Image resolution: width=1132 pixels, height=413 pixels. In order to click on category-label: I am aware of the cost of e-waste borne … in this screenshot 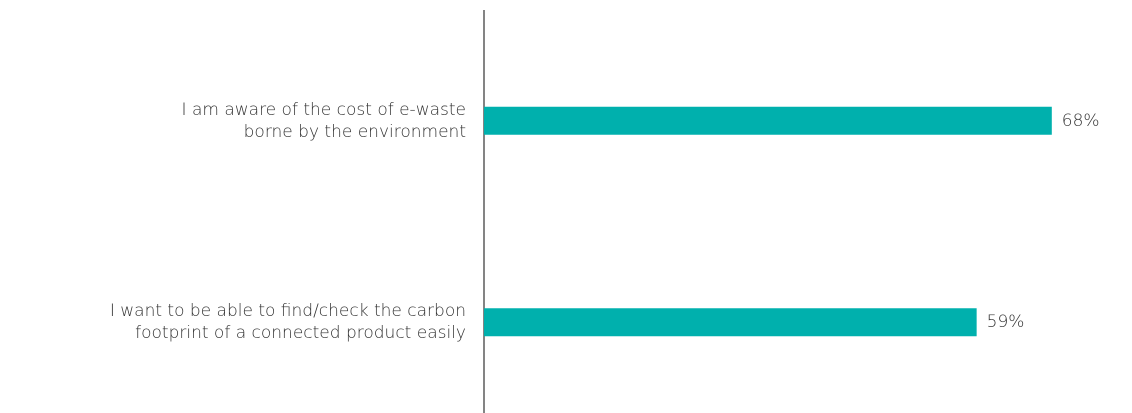, I will do `click(323, 120)`.